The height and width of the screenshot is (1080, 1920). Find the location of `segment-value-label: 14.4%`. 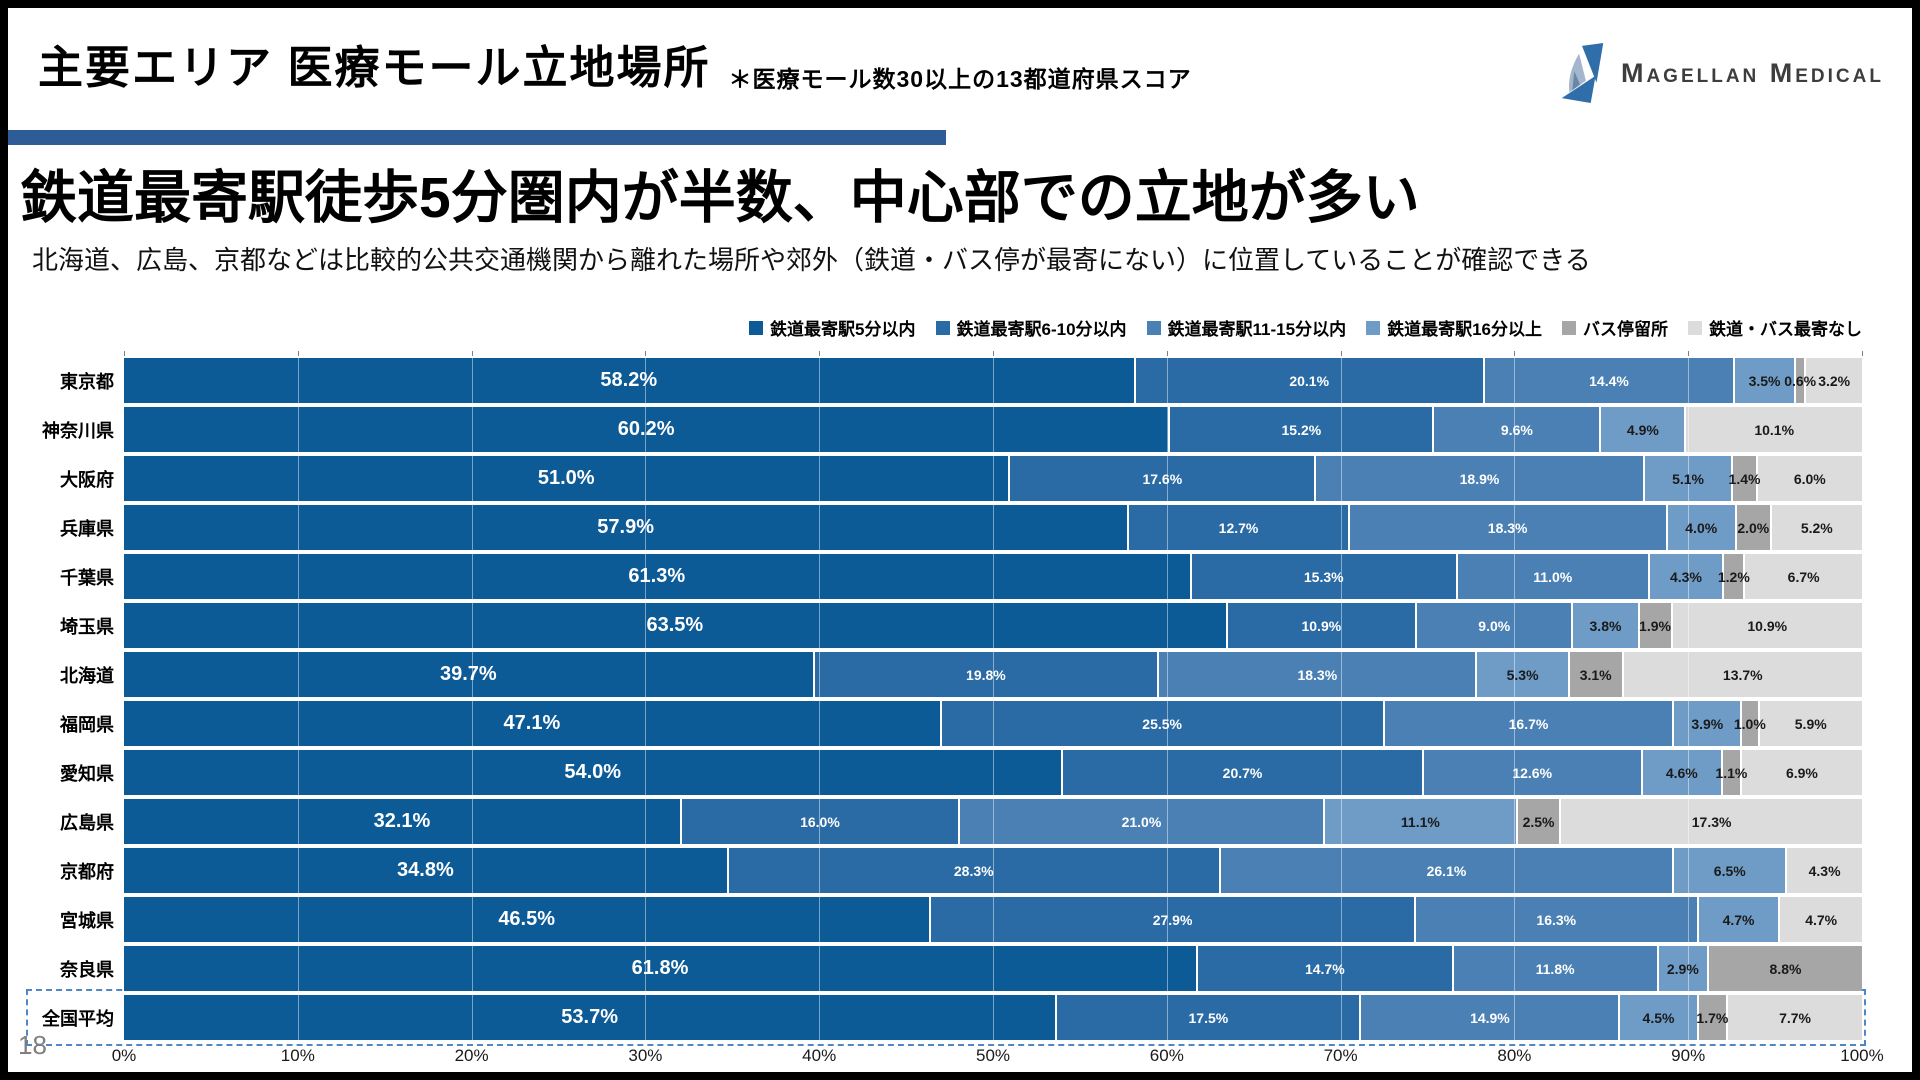

segment-value-label: 14.4% is located at coordinates (1609, 380).